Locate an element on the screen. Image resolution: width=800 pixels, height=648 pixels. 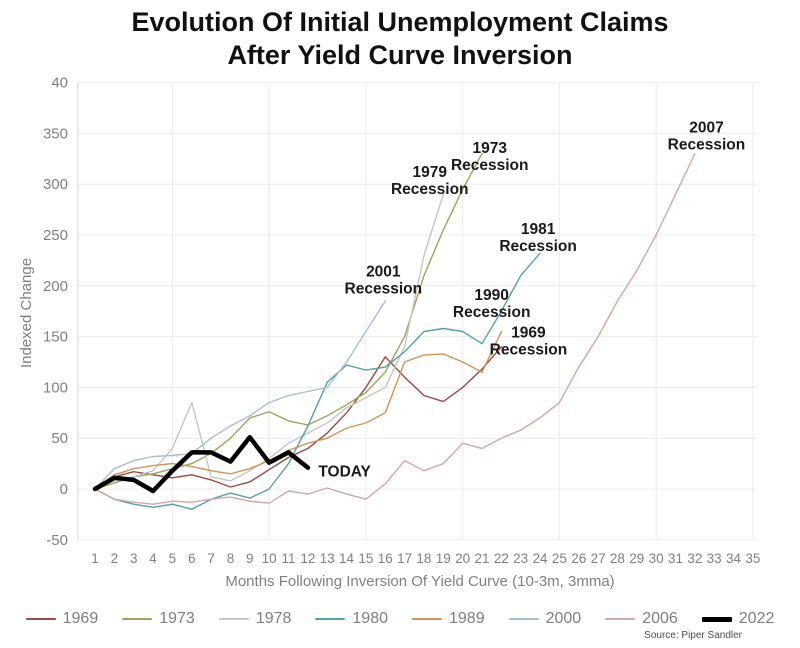
x-tick-label: 30 is located at coordinates (656, 558).